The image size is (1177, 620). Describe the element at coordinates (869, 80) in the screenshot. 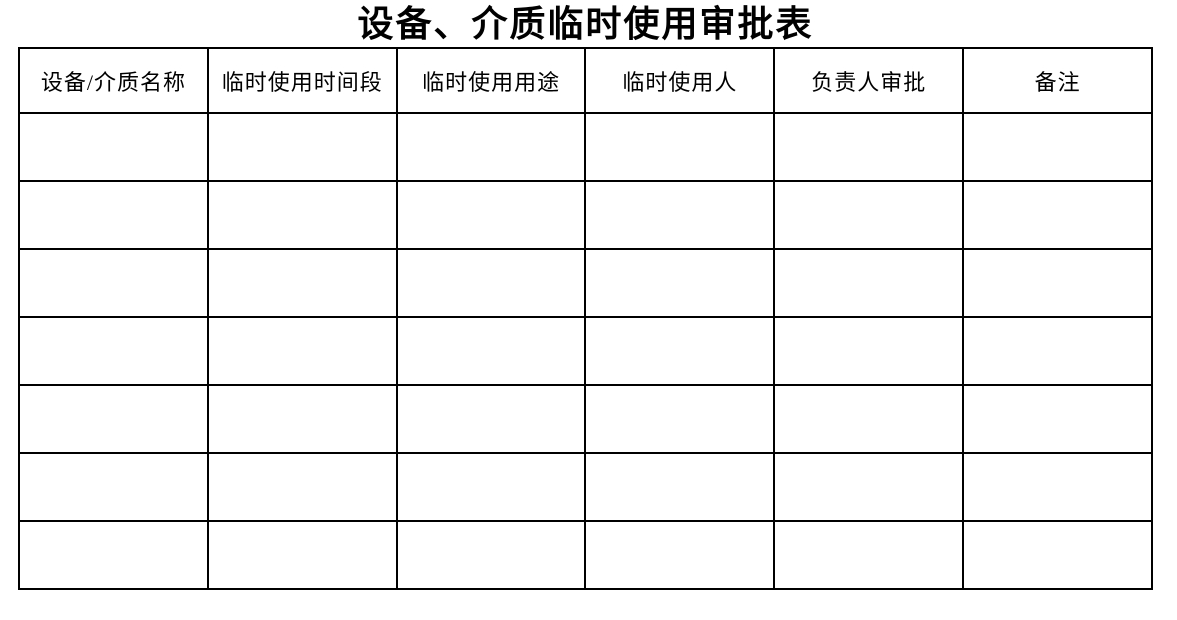

I see `column-header-supervisor-approval: 负责人审批` at that location.